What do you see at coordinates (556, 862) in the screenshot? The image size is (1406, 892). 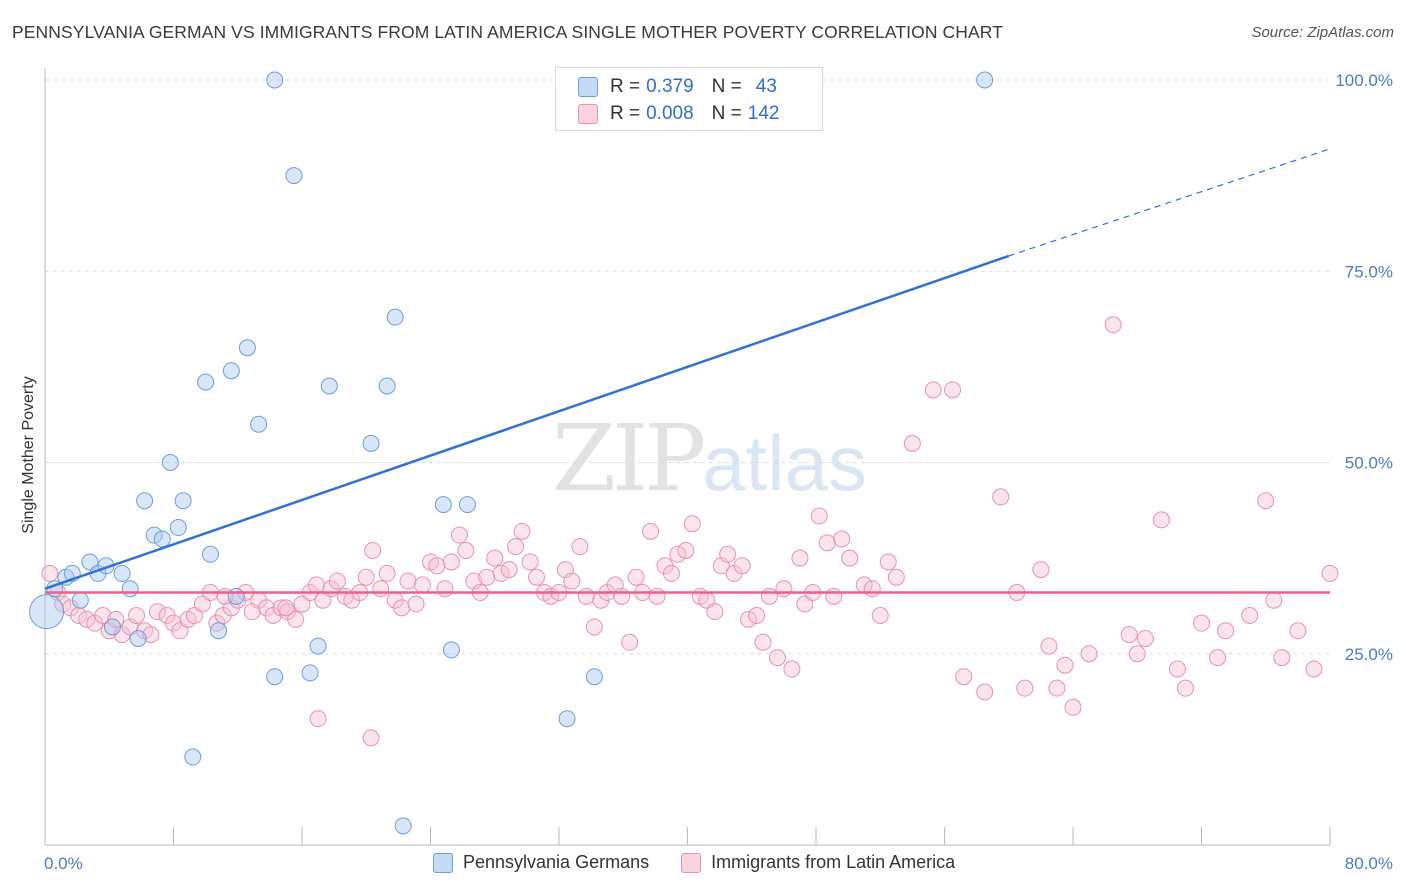 I see `legend-label-pennsylvania-germans: Pennsylvania Germans` at bounding box center [556, 862].